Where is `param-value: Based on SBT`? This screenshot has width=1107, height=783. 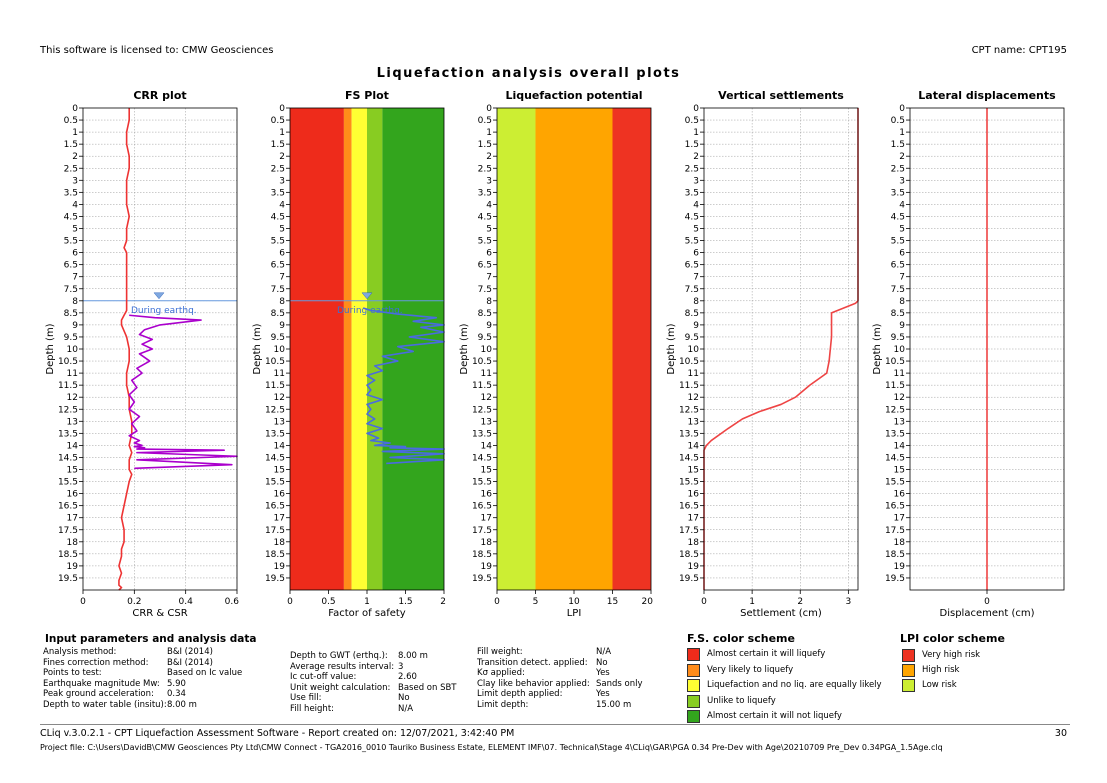 param-value: Based on SBT is located at coordinates (427, 687).